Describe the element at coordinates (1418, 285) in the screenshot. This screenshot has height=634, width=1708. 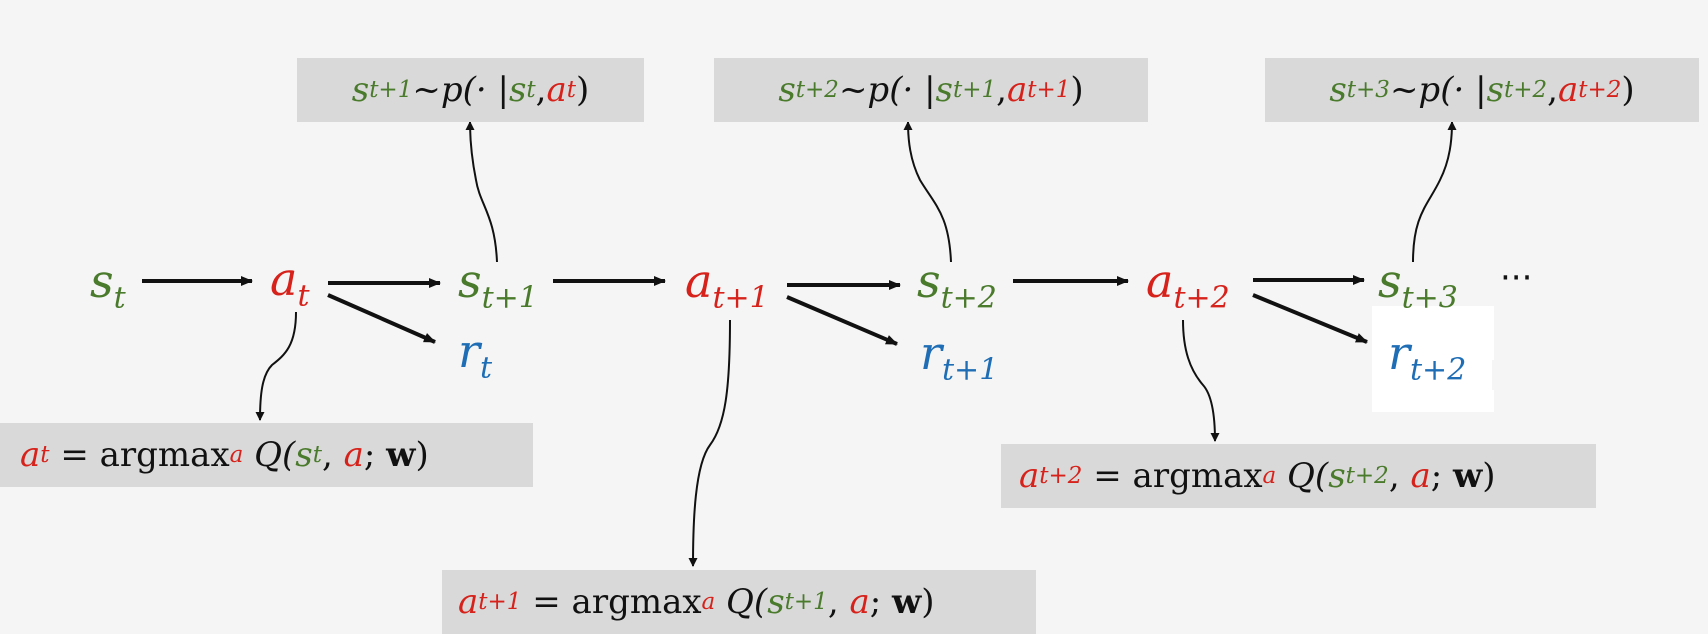
I see `node-s-t3: st+3` at that location.